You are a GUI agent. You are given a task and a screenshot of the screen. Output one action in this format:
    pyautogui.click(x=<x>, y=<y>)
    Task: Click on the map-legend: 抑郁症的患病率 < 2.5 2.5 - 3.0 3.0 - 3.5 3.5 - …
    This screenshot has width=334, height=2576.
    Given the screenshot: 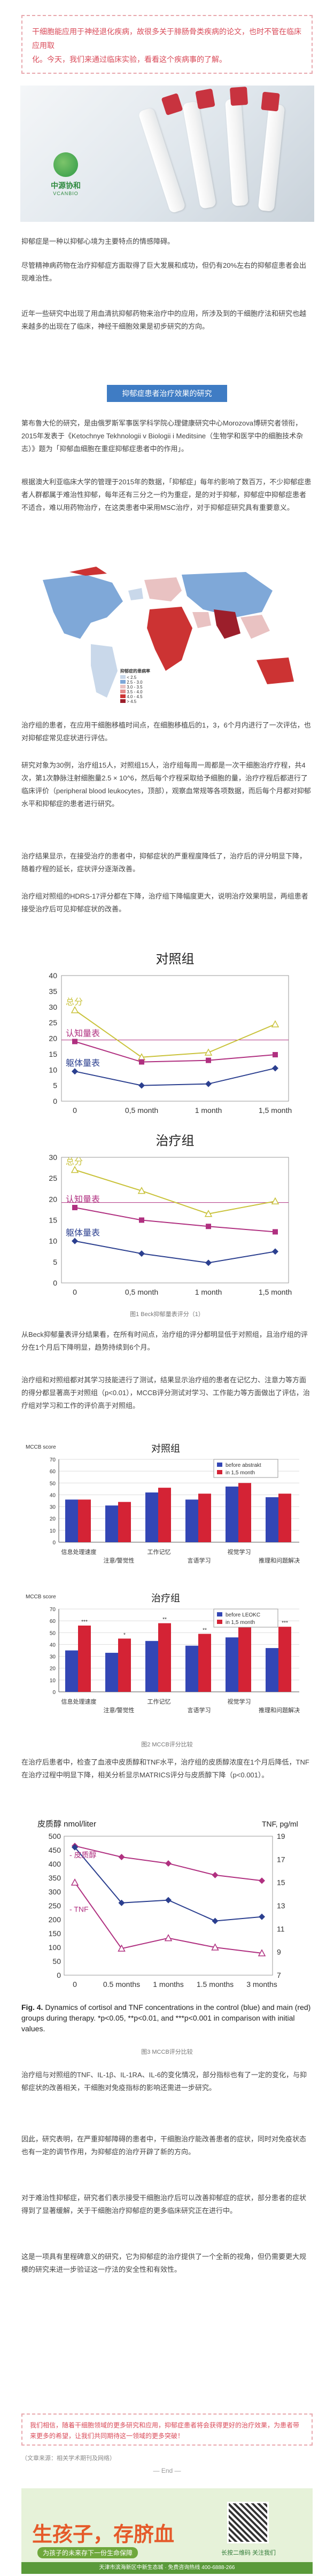 What is the action you would take?
    pyautogui.click(x=149, y=686)
    